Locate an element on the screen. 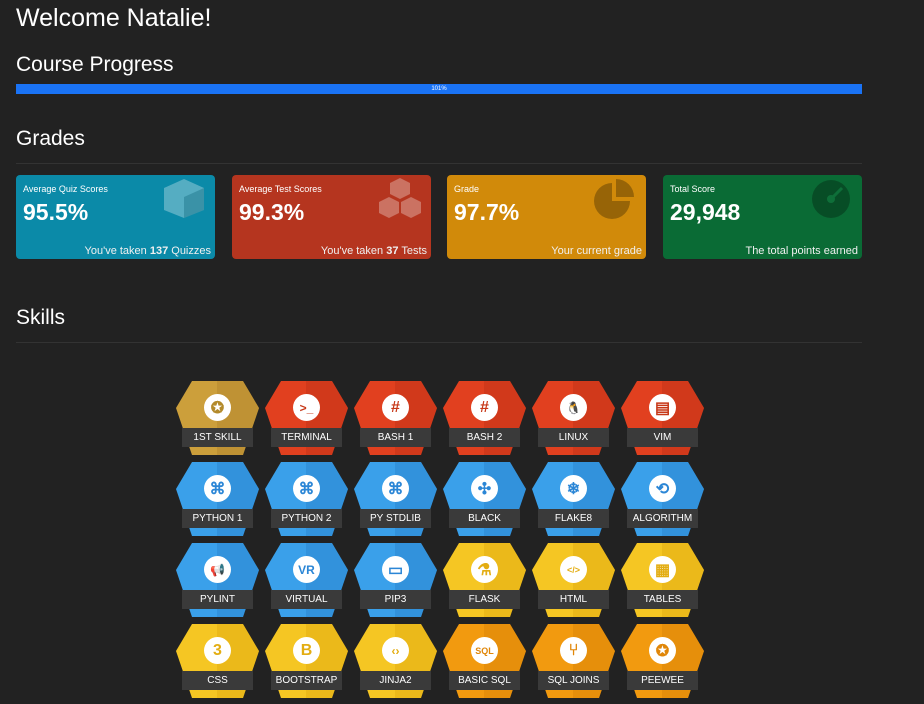  skill-badge: 🐧 LINUX is located at coordinates (573, 418).